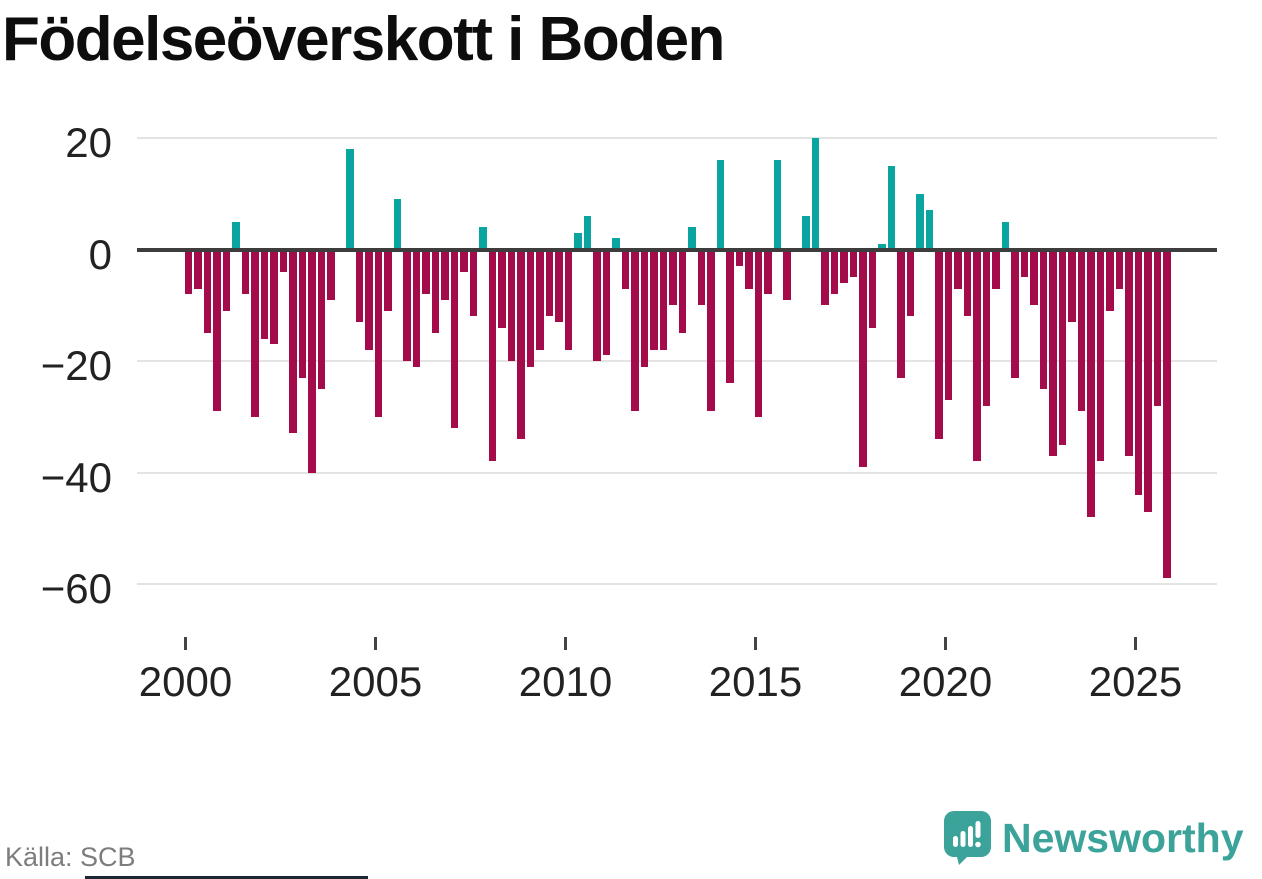 Image resolution: width=1262 pixels, height=879 pixels. I want to click on x-axis-tick-2015, so click(755, 643).